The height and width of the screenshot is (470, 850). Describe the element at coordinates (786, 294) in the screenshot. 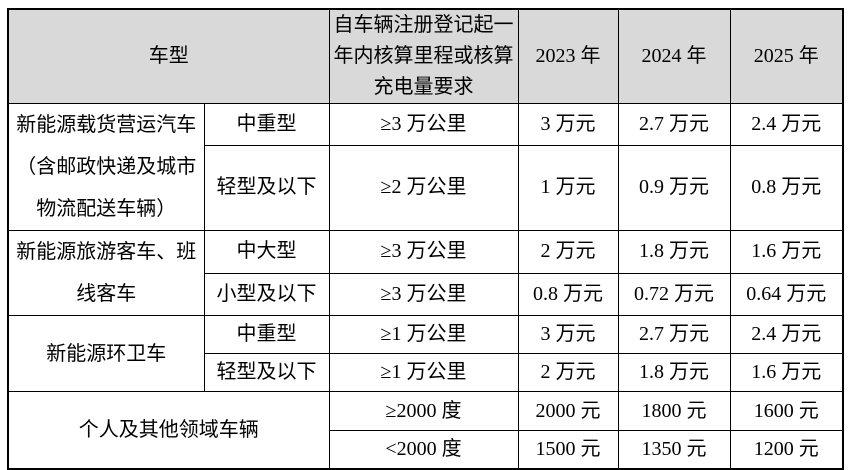

I see `value-cell-2025: 0.64 万元` at that location.